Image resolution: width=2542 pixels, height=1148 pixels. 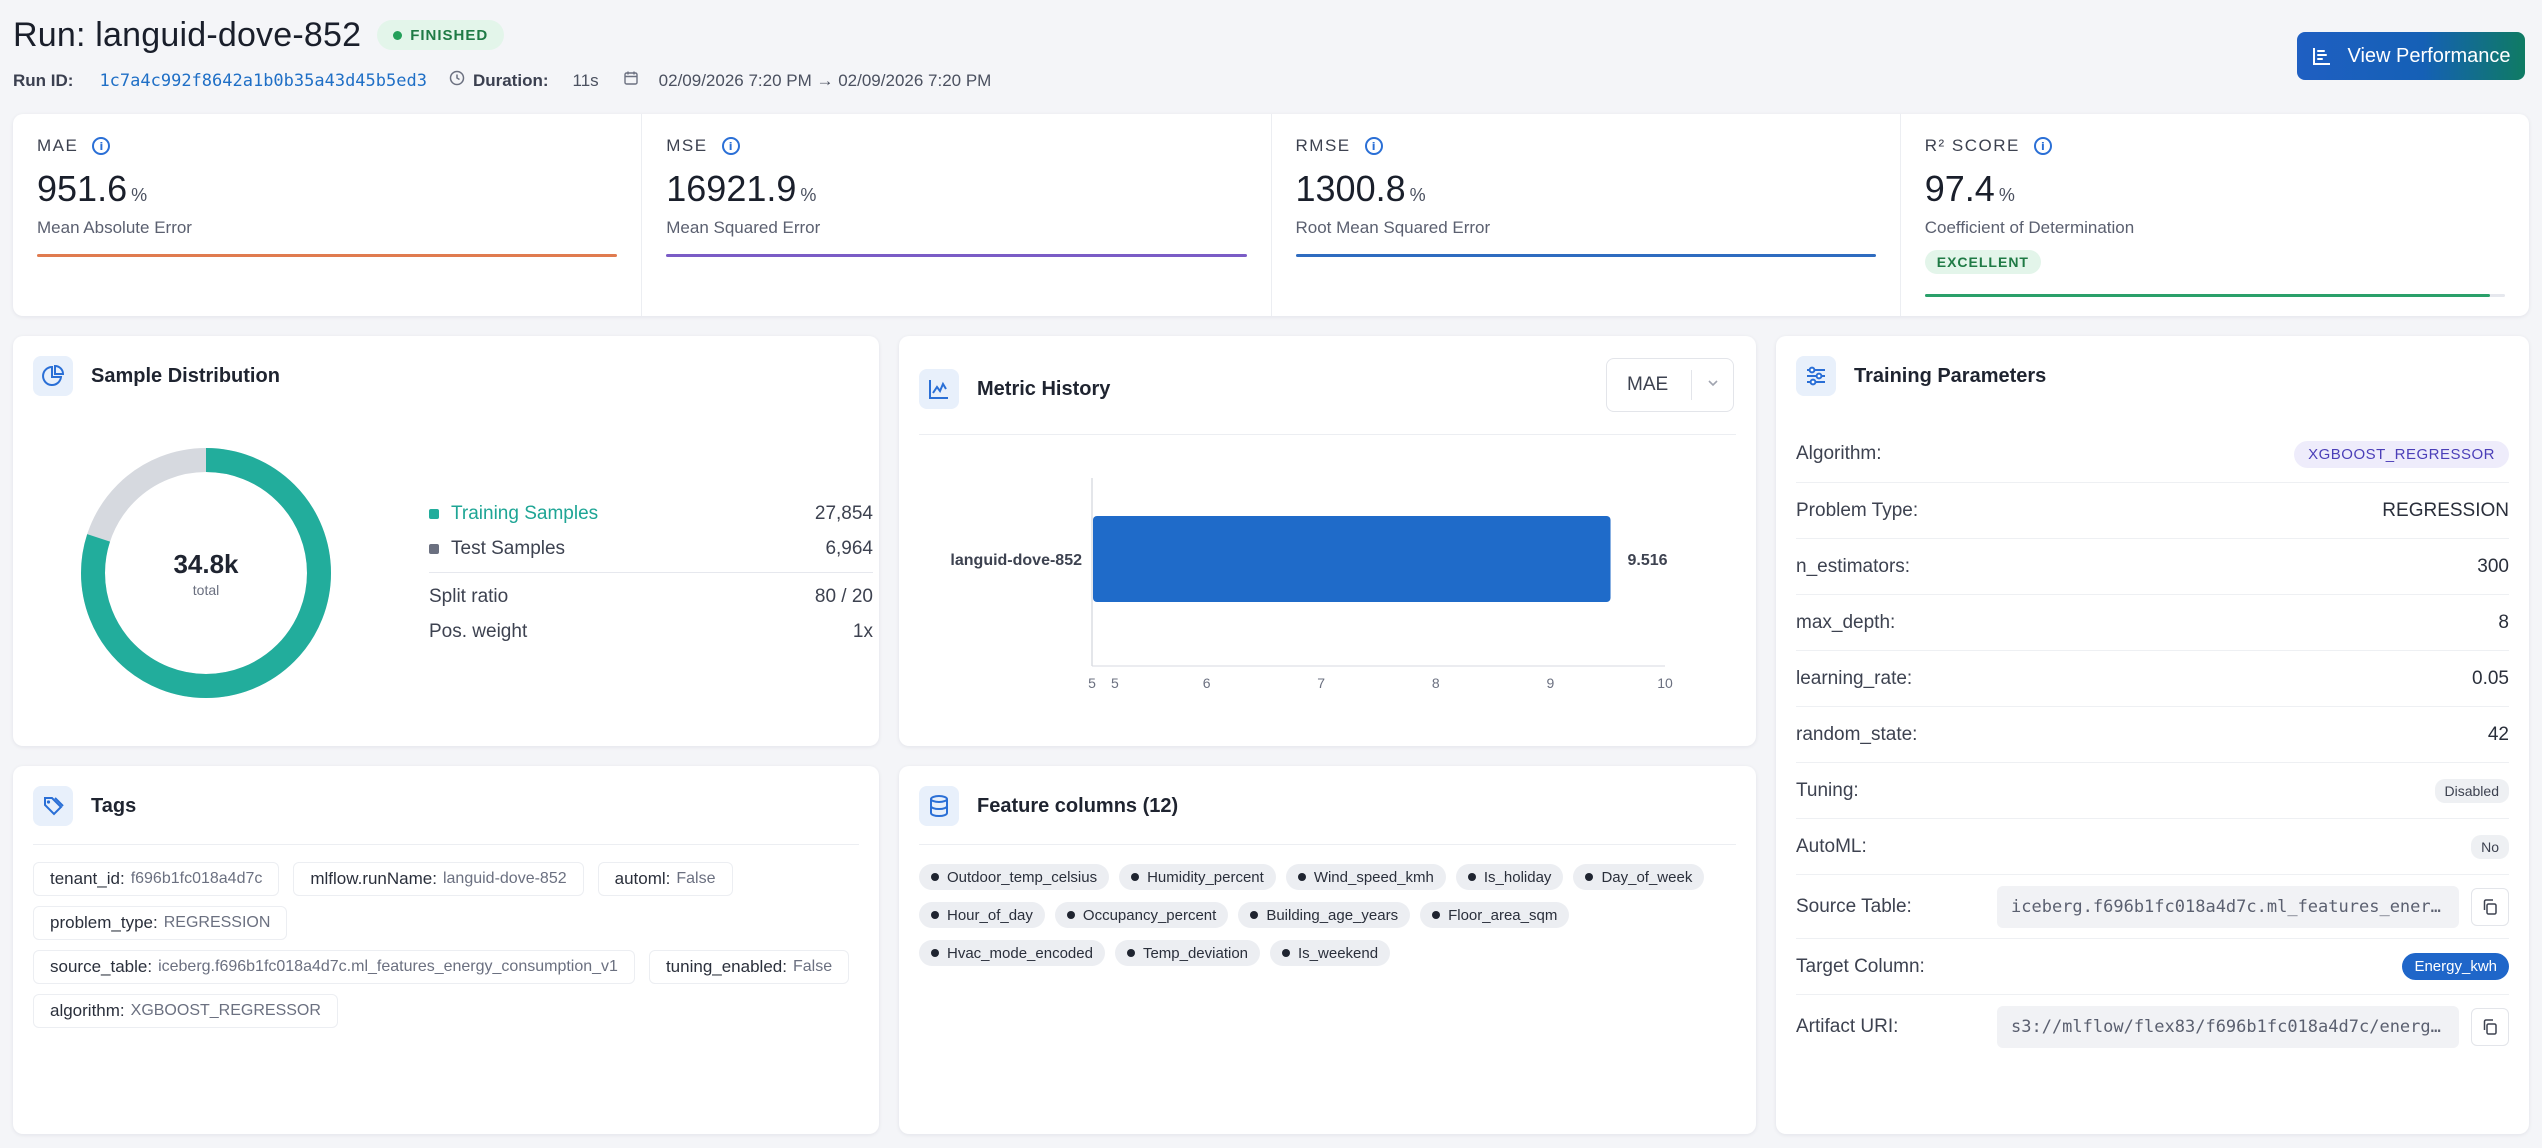 What do you see at coordinates (957, 215) in the screenshot?
I see `metric-mse: MSE i 16921.9% Mean Squared Error` at bounding box center [957, 215].